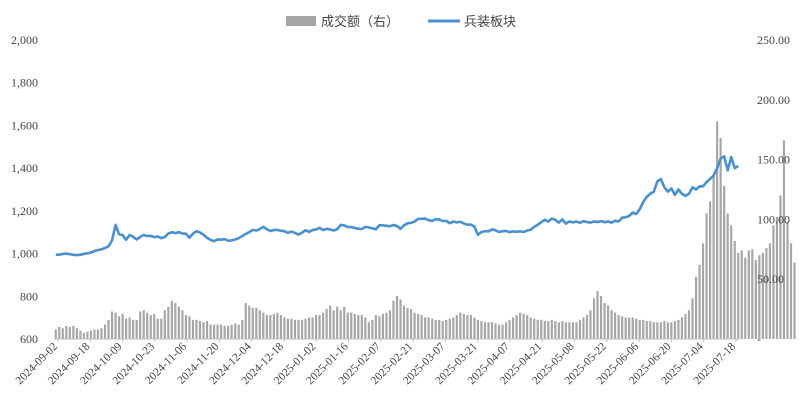 Image resolution: width=800 pixels, height=417 pixels. Describe the element at coordinates (770, 279) in the screenshot. I see `right-axis-tick-label: 50.00` at that location.